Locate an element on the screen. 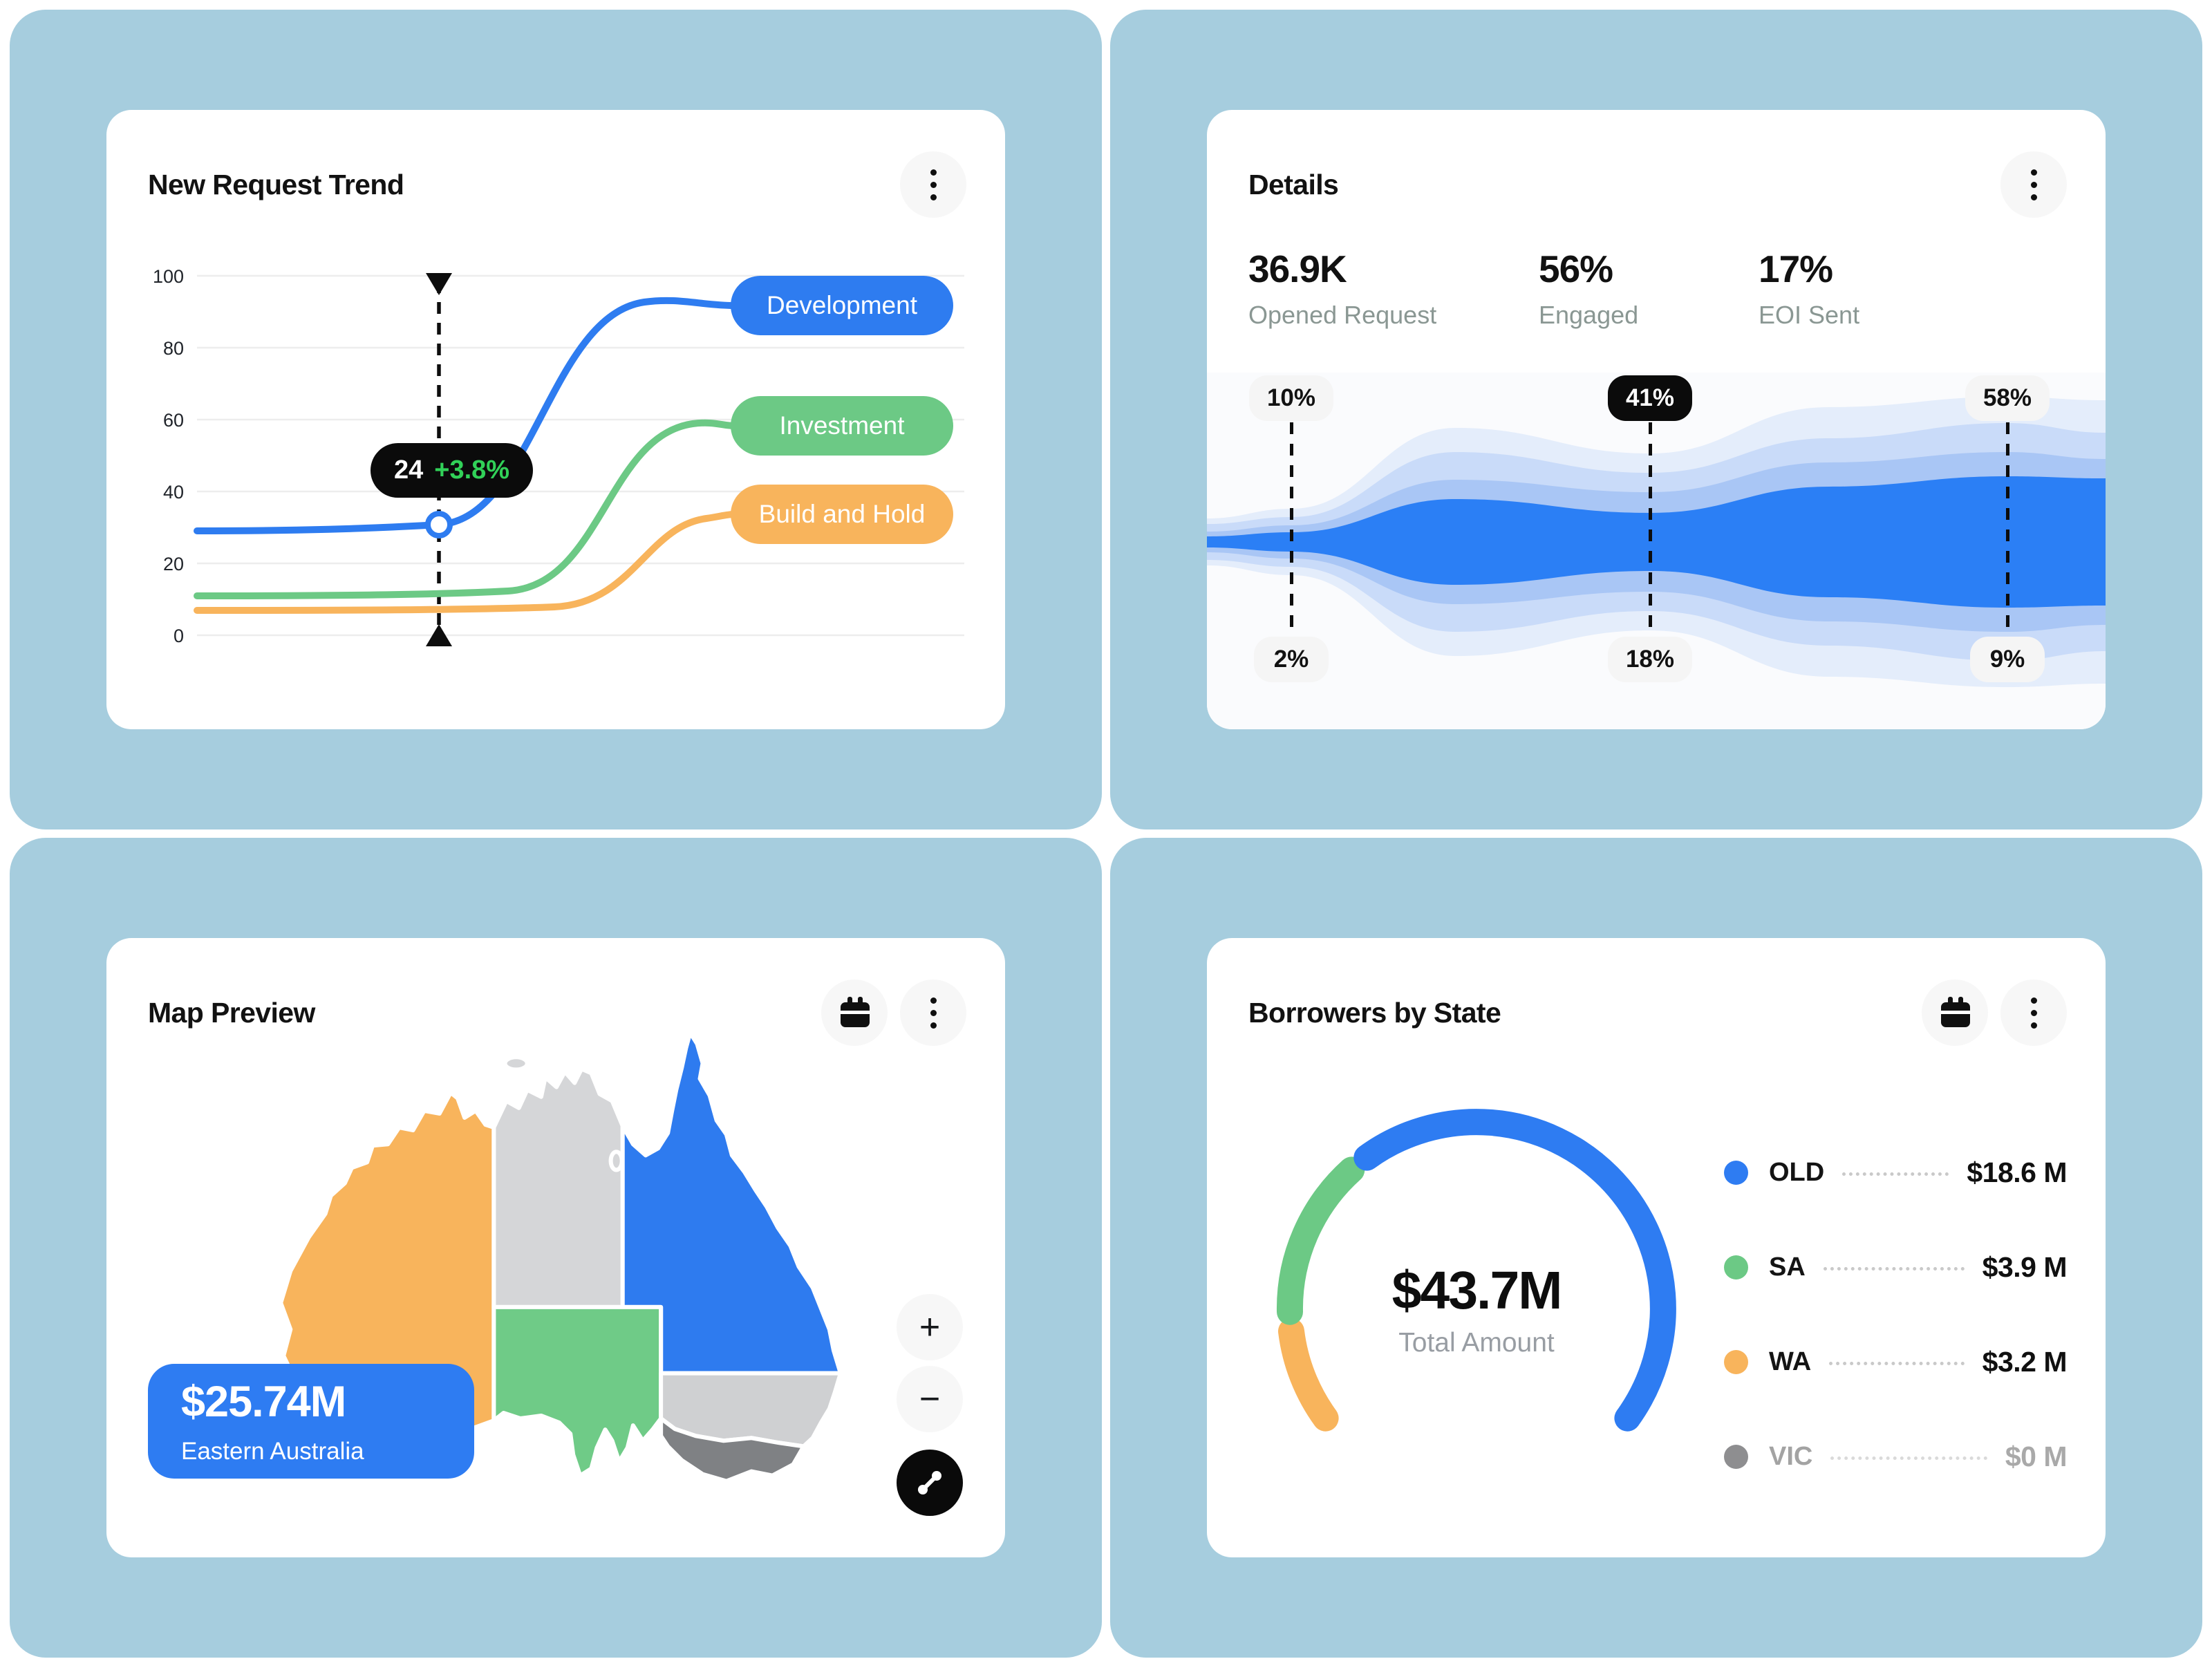 Image resolution: width=2212 pixels, height=1659 pixels. australia-map is located at coordinates (554, 1271).